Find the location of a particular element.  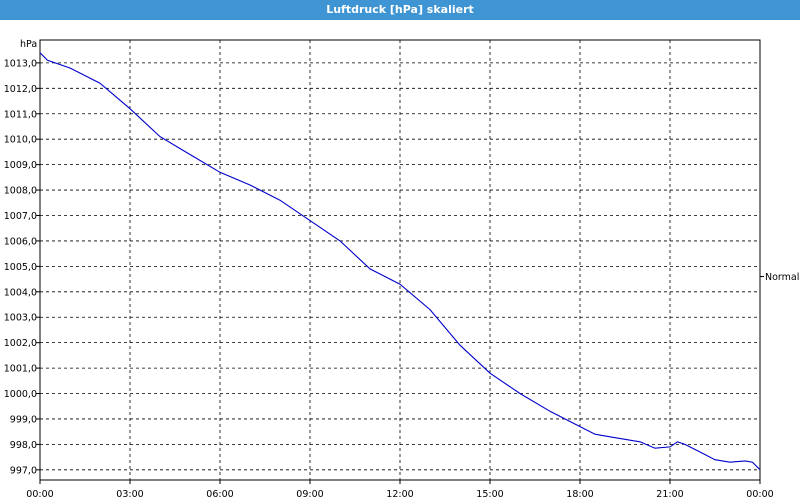

x-tick-time-label: 15:00 is located at coordinates (489, 494).